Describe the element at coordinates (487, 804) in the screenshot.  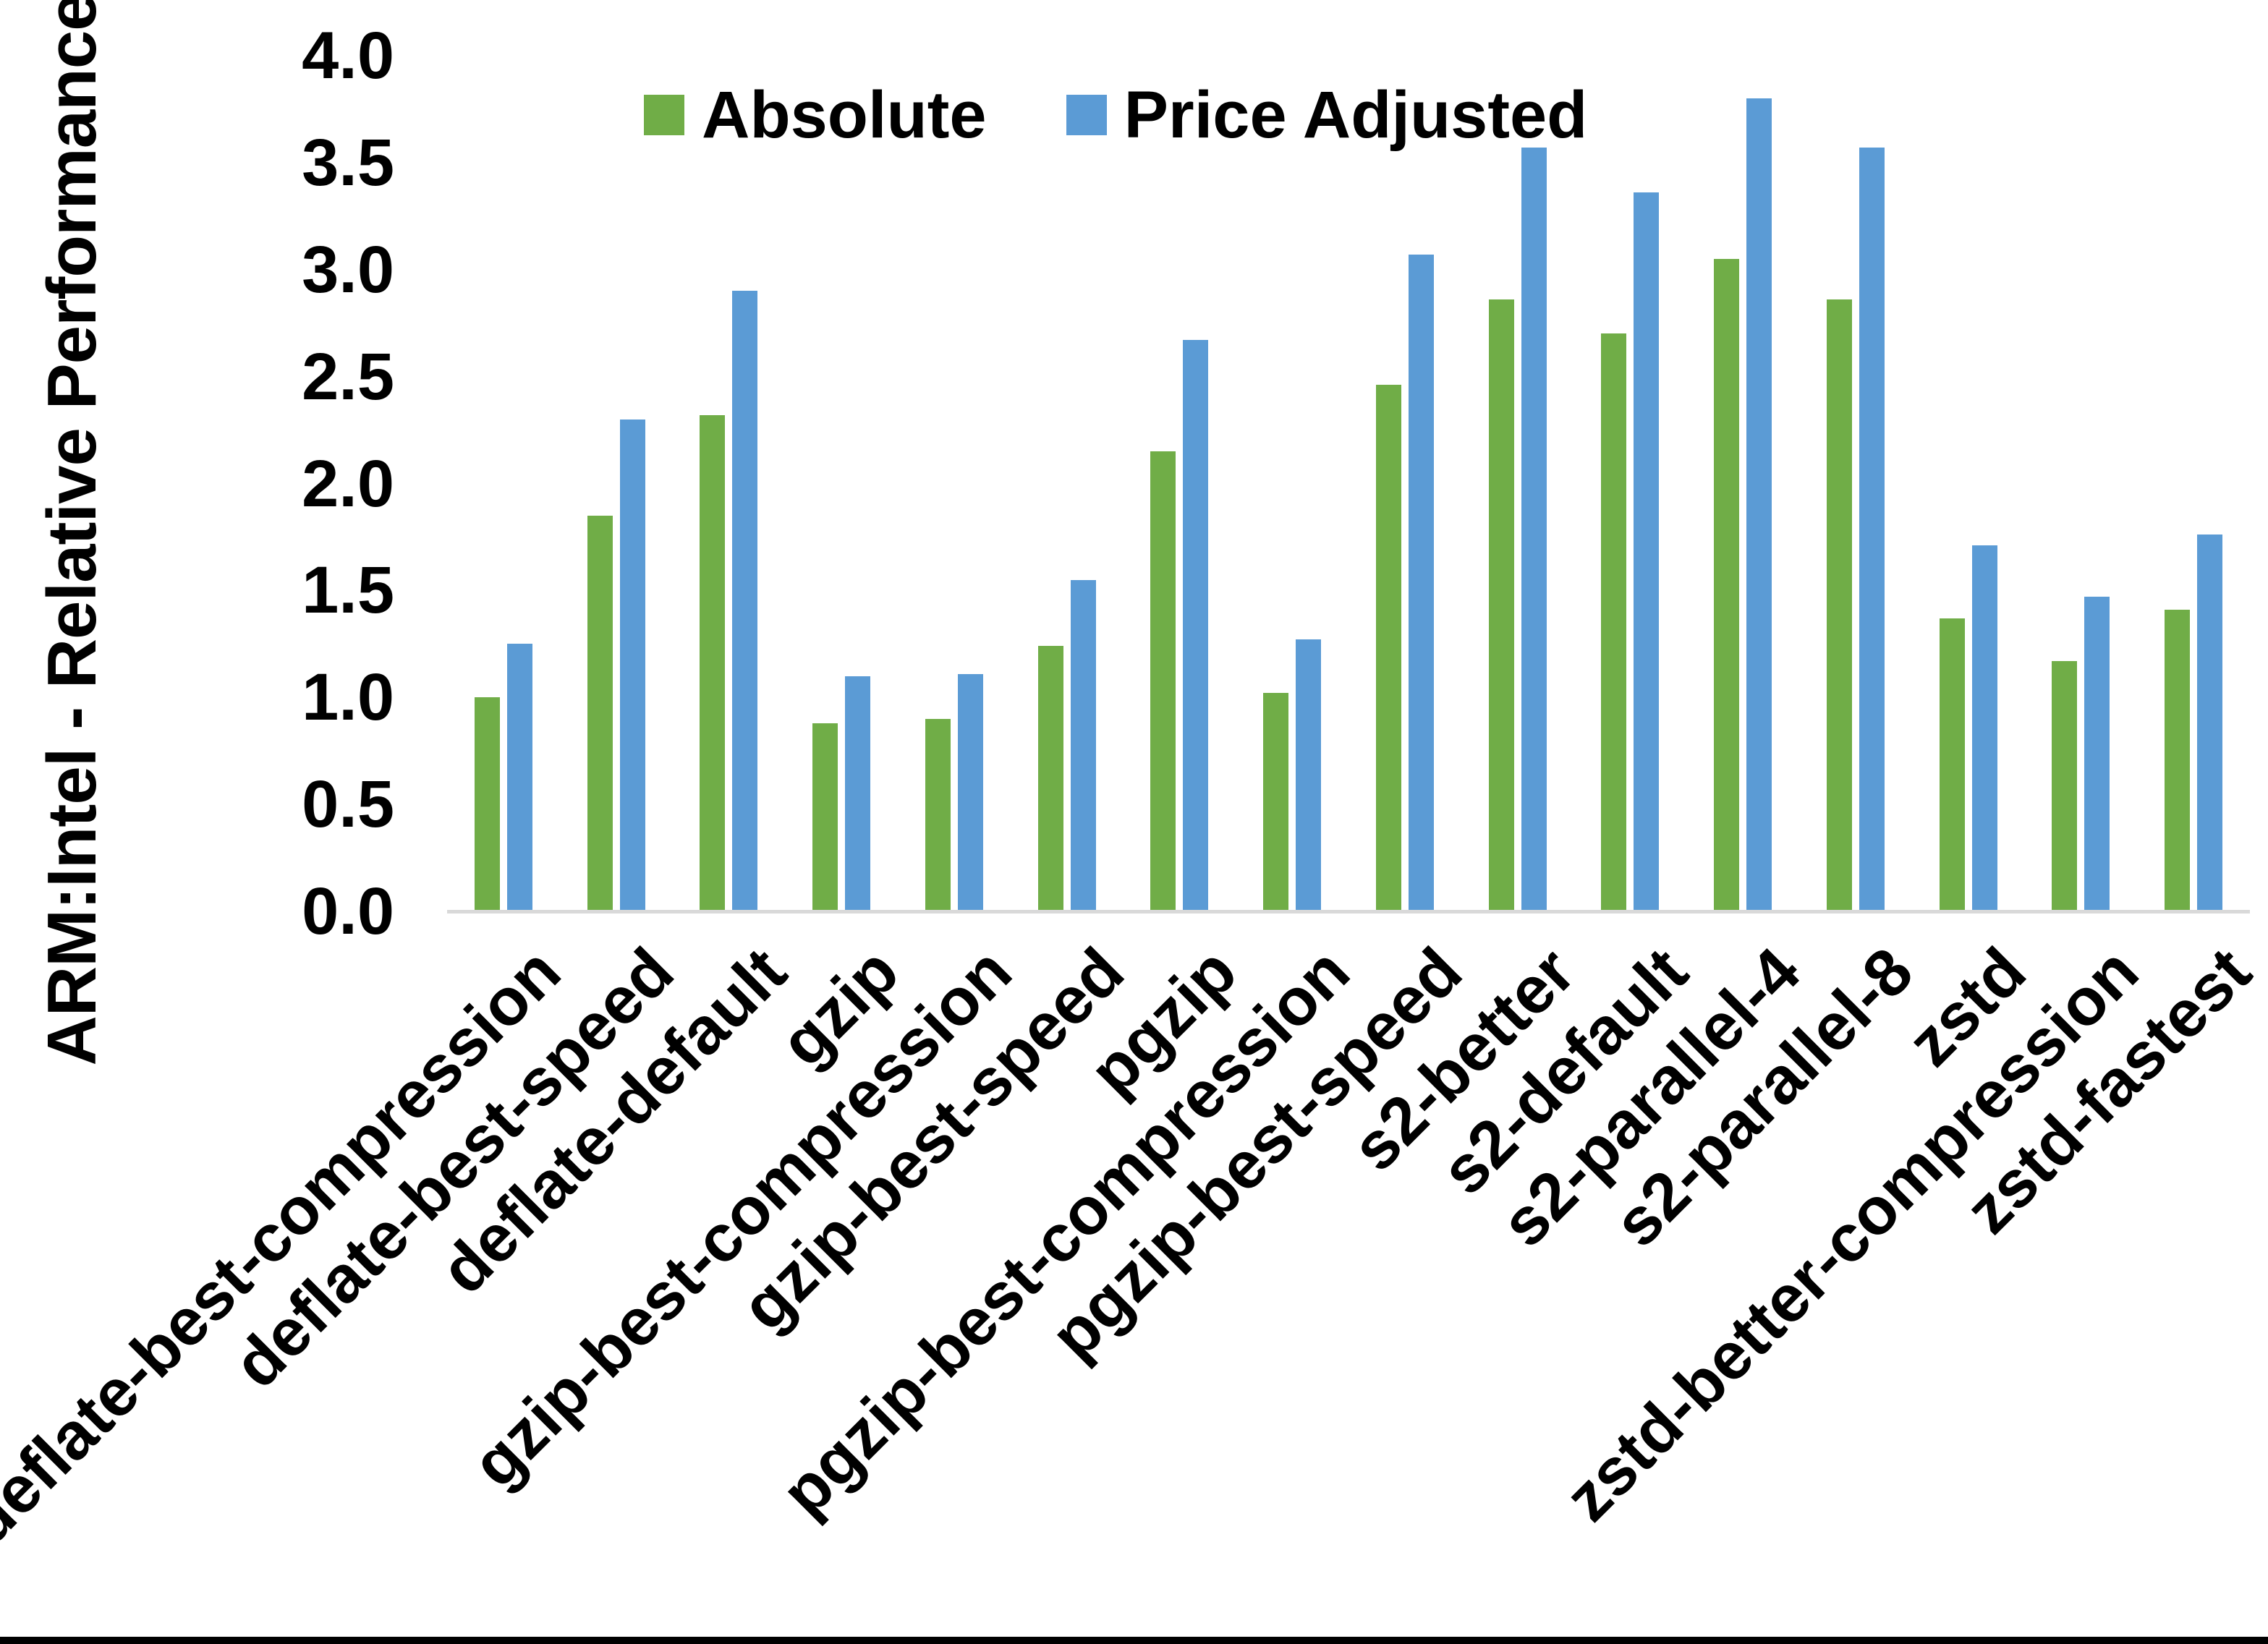
I see `bar-absolute-deflate-best-compression` at that location.